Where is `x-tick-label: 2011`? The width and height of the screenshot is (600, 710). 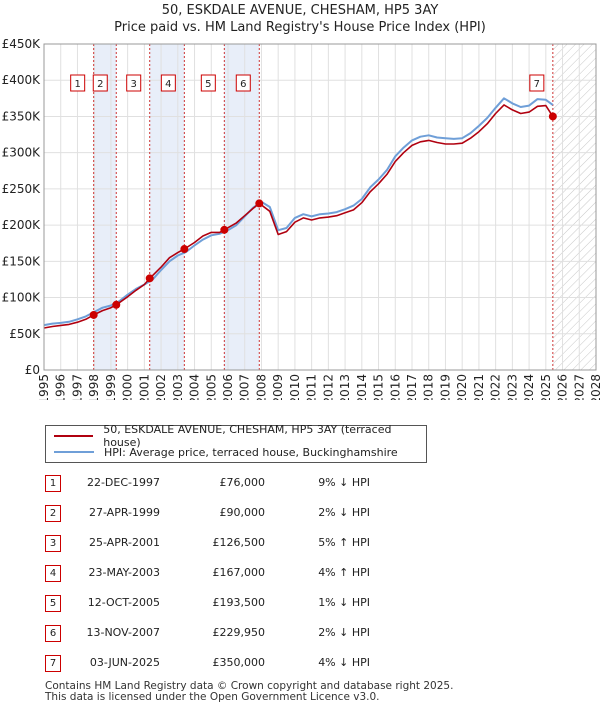 x-tick-label: 2011 is located at coordinates (312, 387).